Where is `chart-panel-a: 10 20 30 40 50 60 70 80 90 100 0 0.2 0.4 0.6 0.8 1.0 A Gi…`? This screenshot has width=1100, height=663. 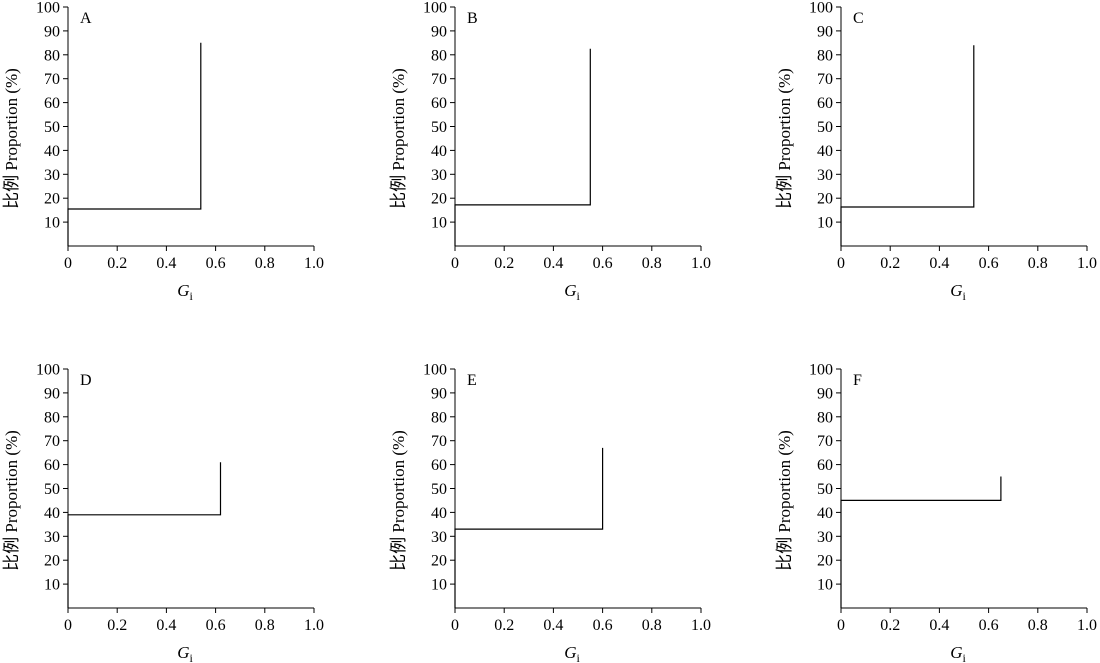
chart-panel-a: 10 20 30 40 50 60 70 80 90 100 0 0.2 0.4 0.6 0.8 1.0 A Gi… is located at coordinates (163, 151).